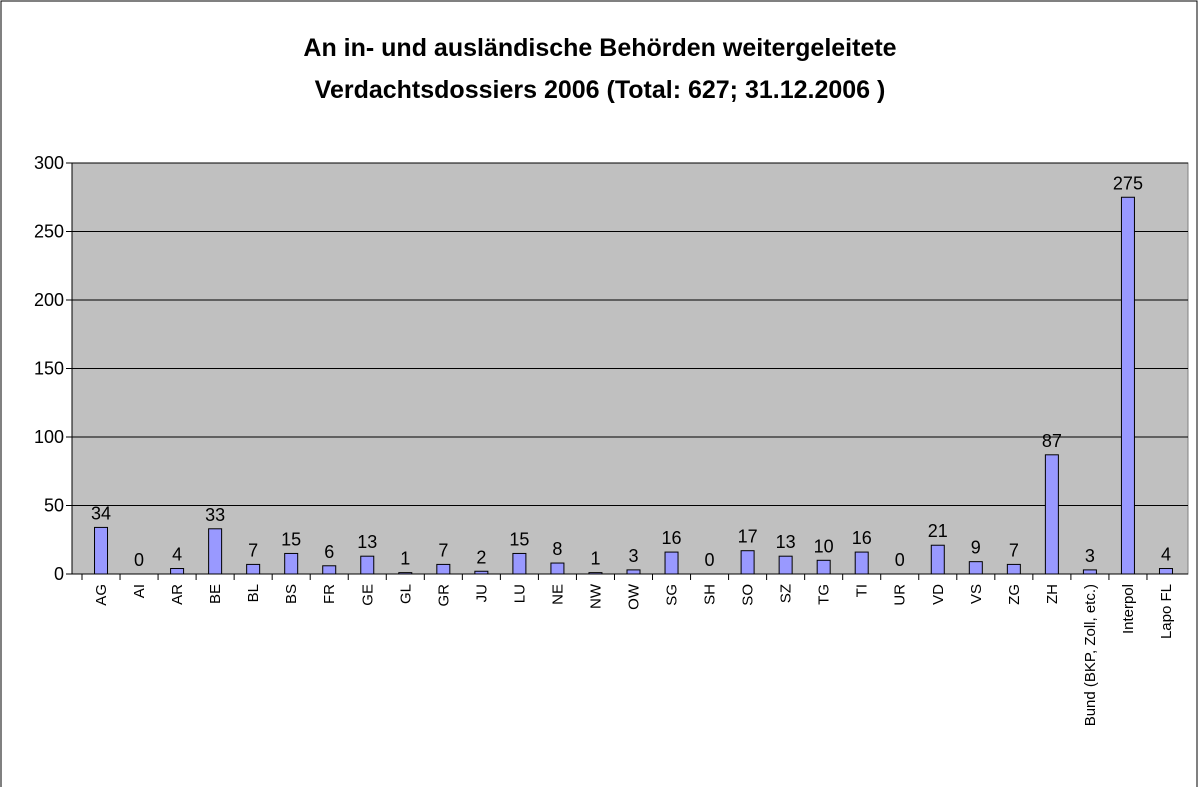 The width and height of the screenshot is (1198, 787). I want to click on y-tick-label: 150, so click(49, 369).